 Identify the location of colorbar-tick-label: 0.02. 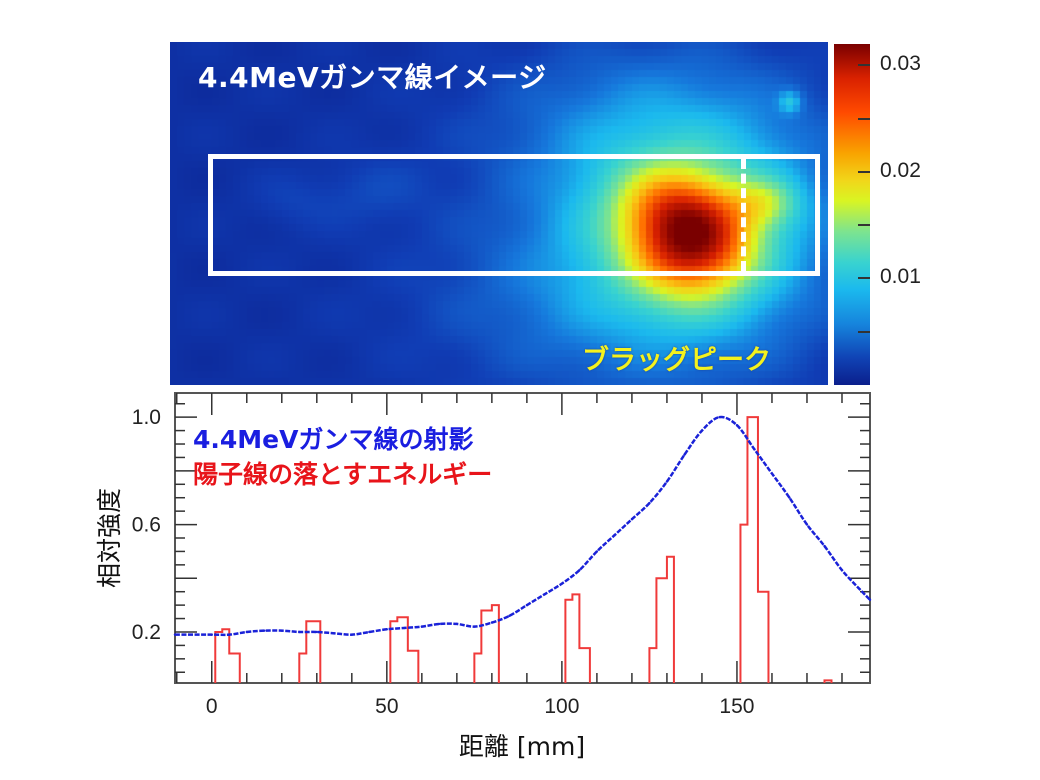
(900, 170).